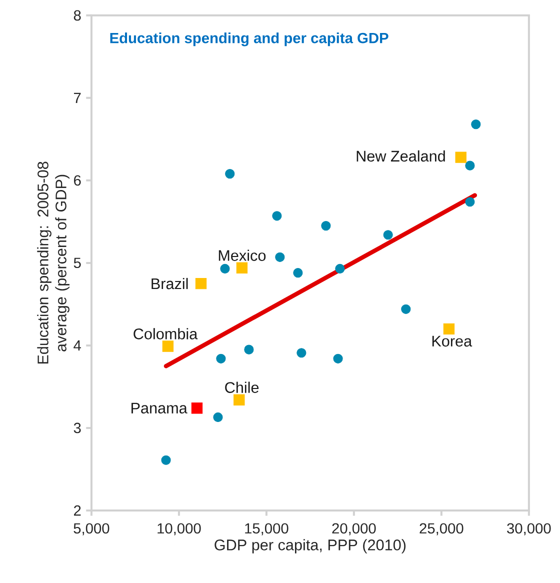 Image resolution: width=560 pixels, height=583 pixels. Describe the element at coordinates (77, 180) in the screenshot. I see `y-tick-label: 6` at that location.